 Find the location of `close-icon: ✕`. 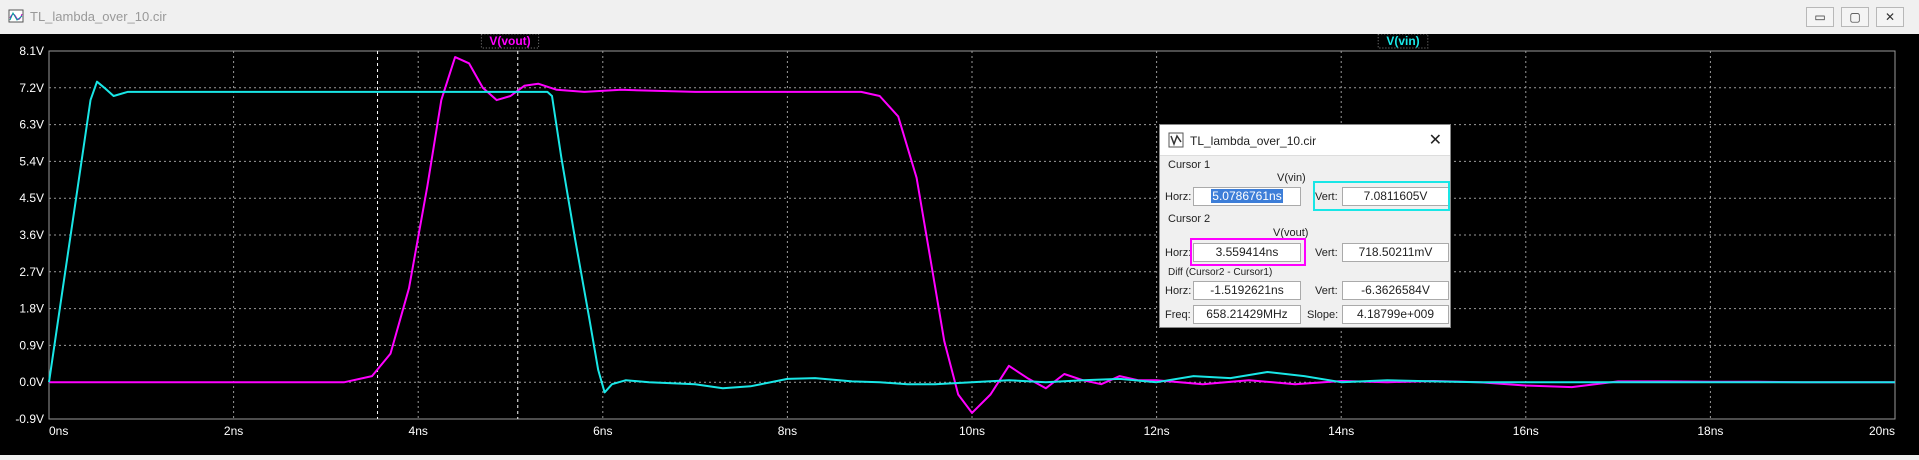

close-icon: ✕ is located at coordinates (1890, 17).